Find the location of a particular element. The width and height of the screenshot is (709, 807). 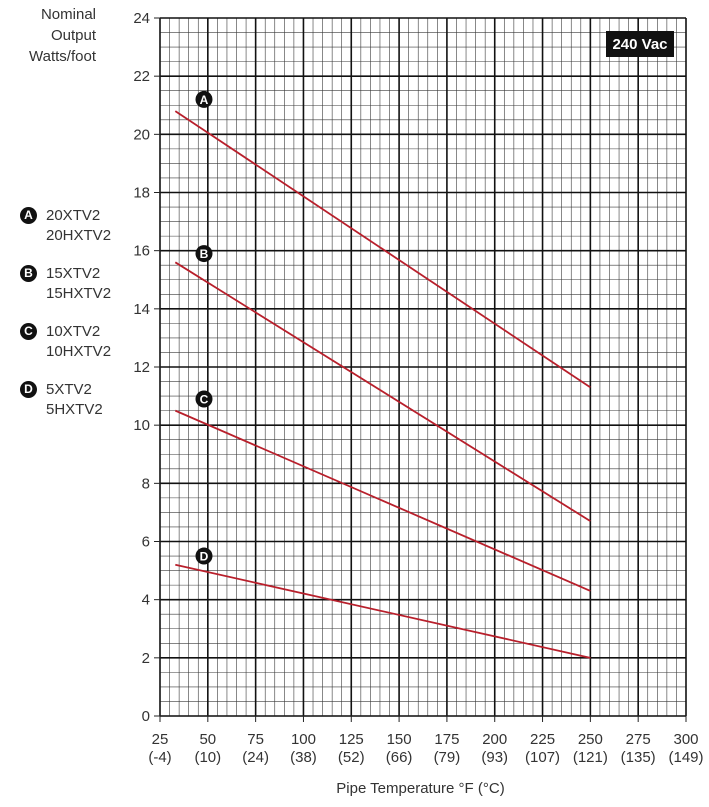

x-tick-label: 200 is located at coordinates (494, 739).